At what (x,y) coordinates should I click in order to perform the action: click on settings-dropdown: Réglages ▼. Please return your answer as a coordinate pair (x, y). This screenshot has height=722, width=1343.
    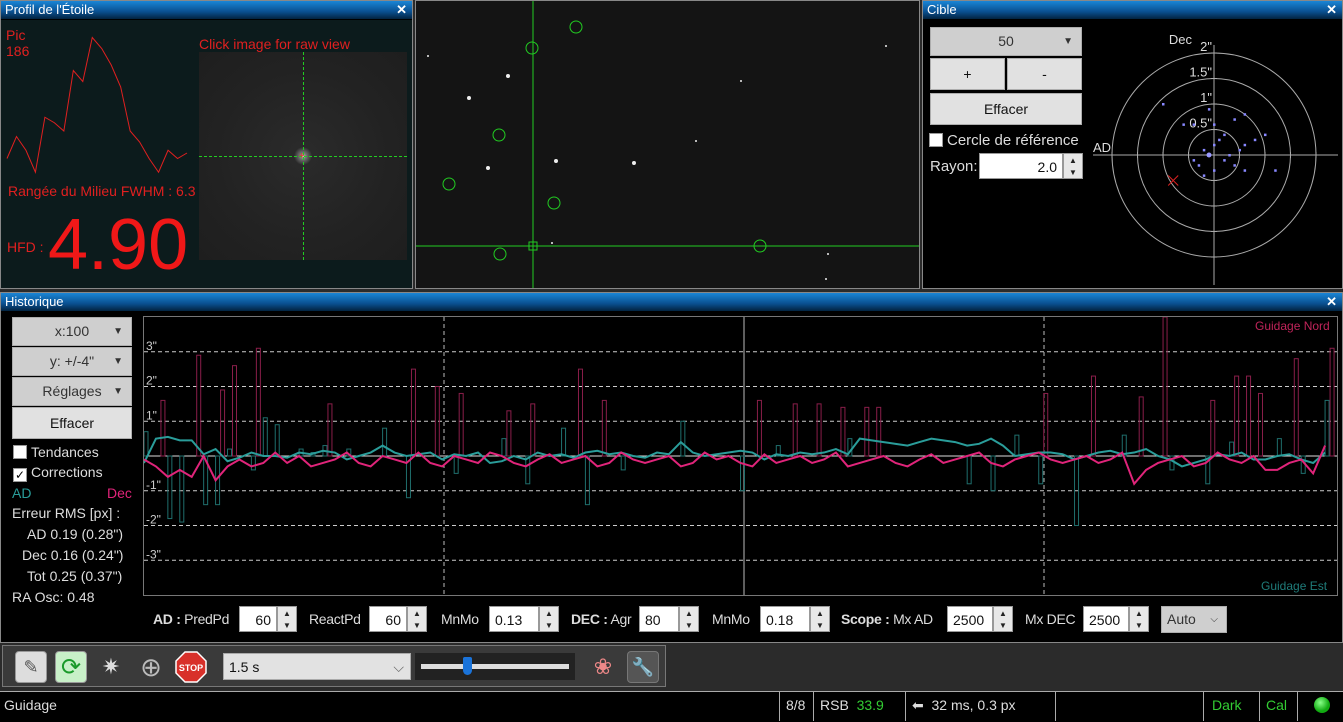
    Looking at the image, I should click on (72, 391).